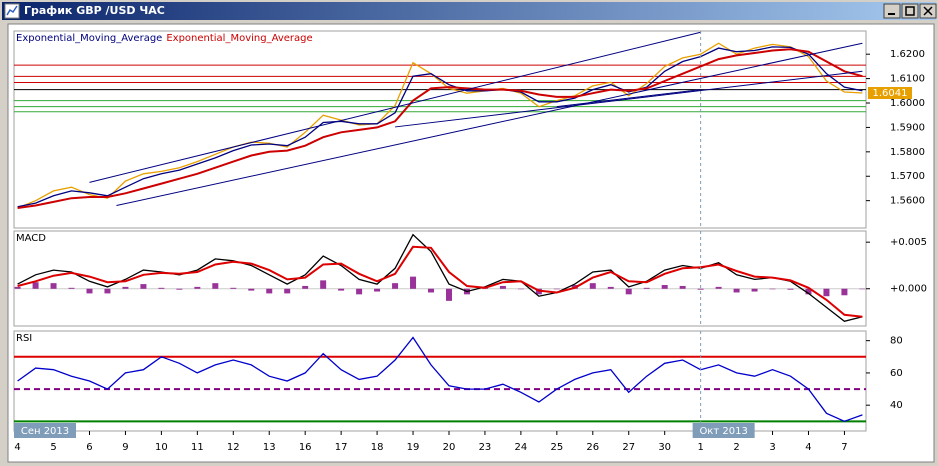 The height and width of the screenshot is (466, 938). I want to click on period-label: Окт 2013, so click(723, 431).